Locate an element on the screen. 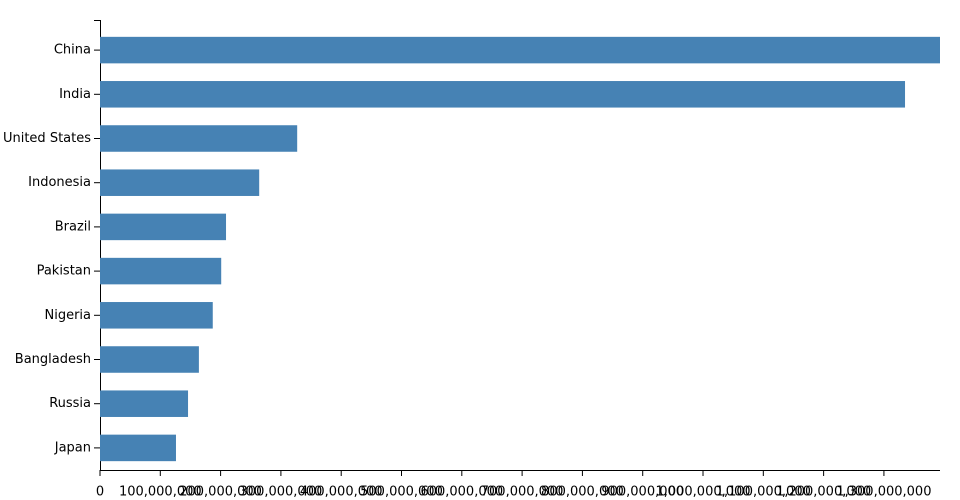 This screenshot has height=500, width=960. y-tick-label: Indonesia is located at coordinates (59, 182).